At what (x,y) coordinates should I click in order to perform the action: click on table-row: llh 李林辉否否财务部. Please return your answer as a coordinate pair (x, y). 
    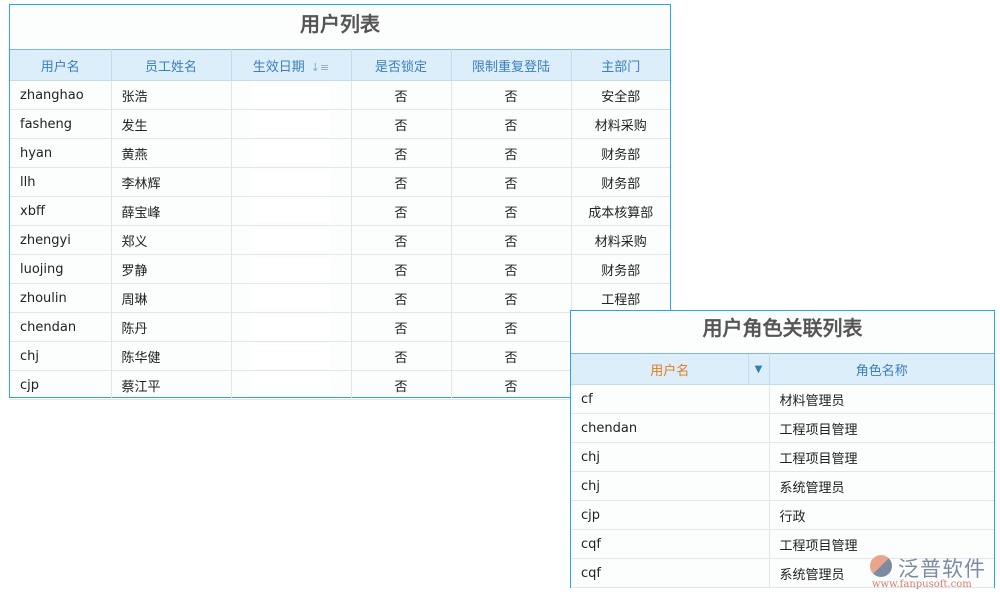
    Looking at the image, I should click on (340, 182).